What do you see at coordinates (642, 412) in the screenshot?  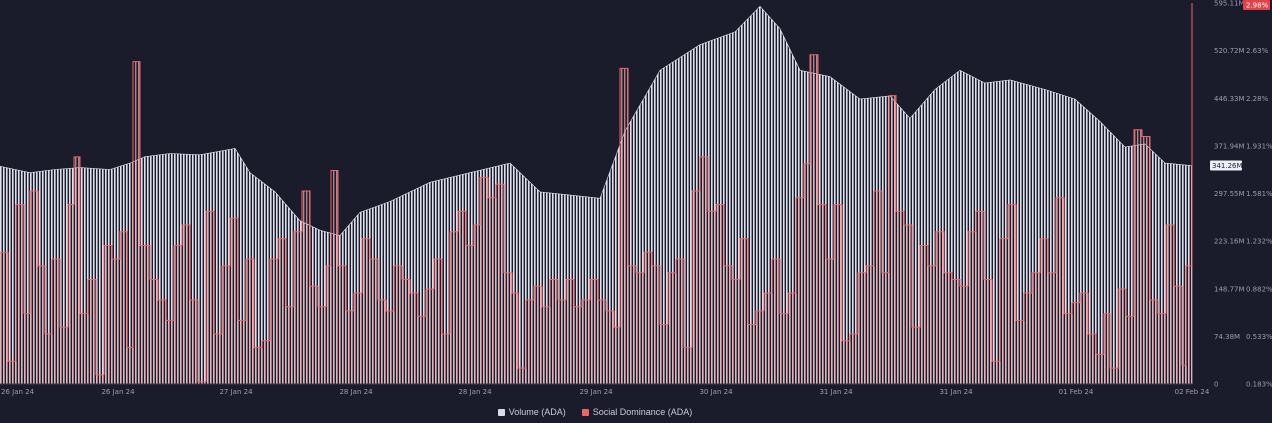 I see `legend-label-social-dominance: Social Dominance (ADA)` at bounding box center [642, 412].